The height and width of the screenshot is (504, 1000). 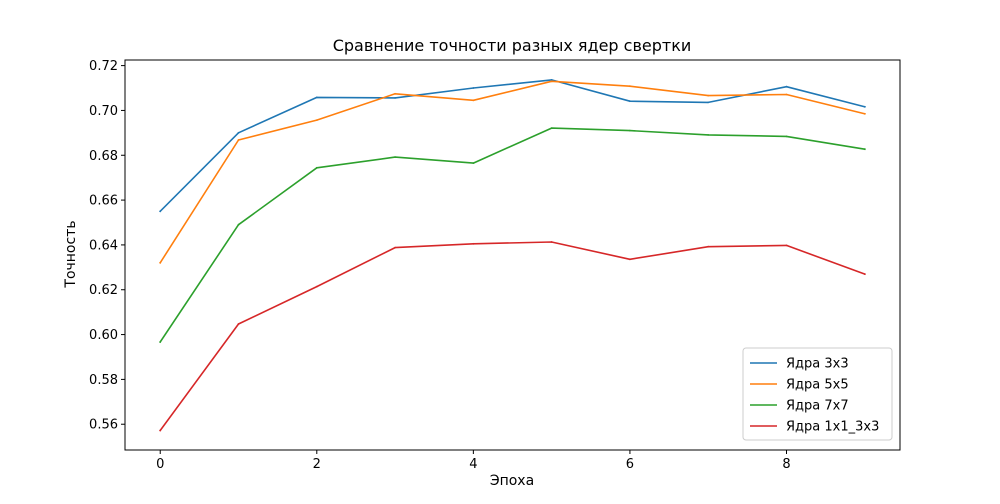 What do you see at coordinates (512, 481) in the screenshot?
I see `x-axis-label: Эпоха` at bounding box center [512, 481].